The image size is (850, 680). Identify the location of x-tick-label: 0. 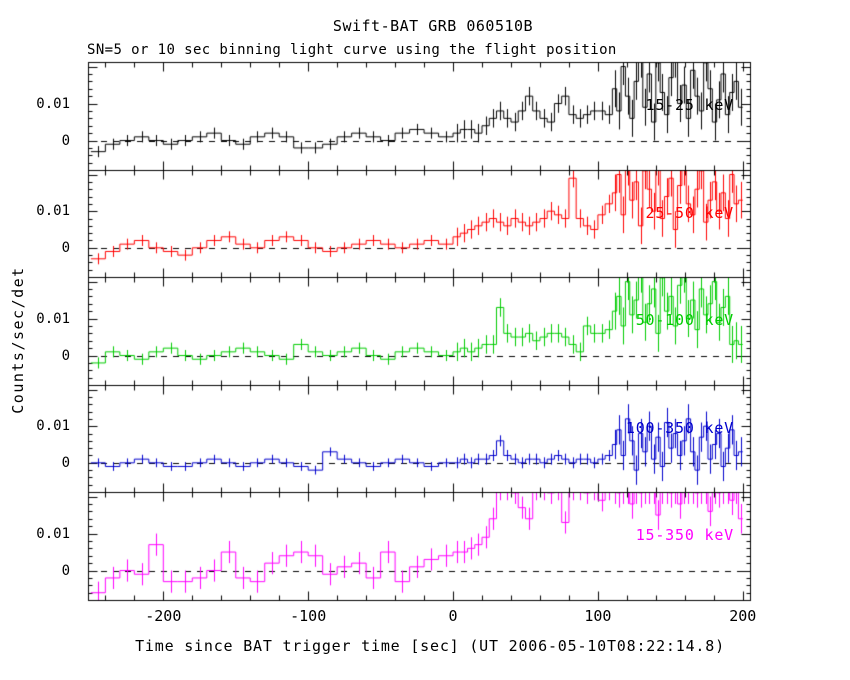
(453, 616).